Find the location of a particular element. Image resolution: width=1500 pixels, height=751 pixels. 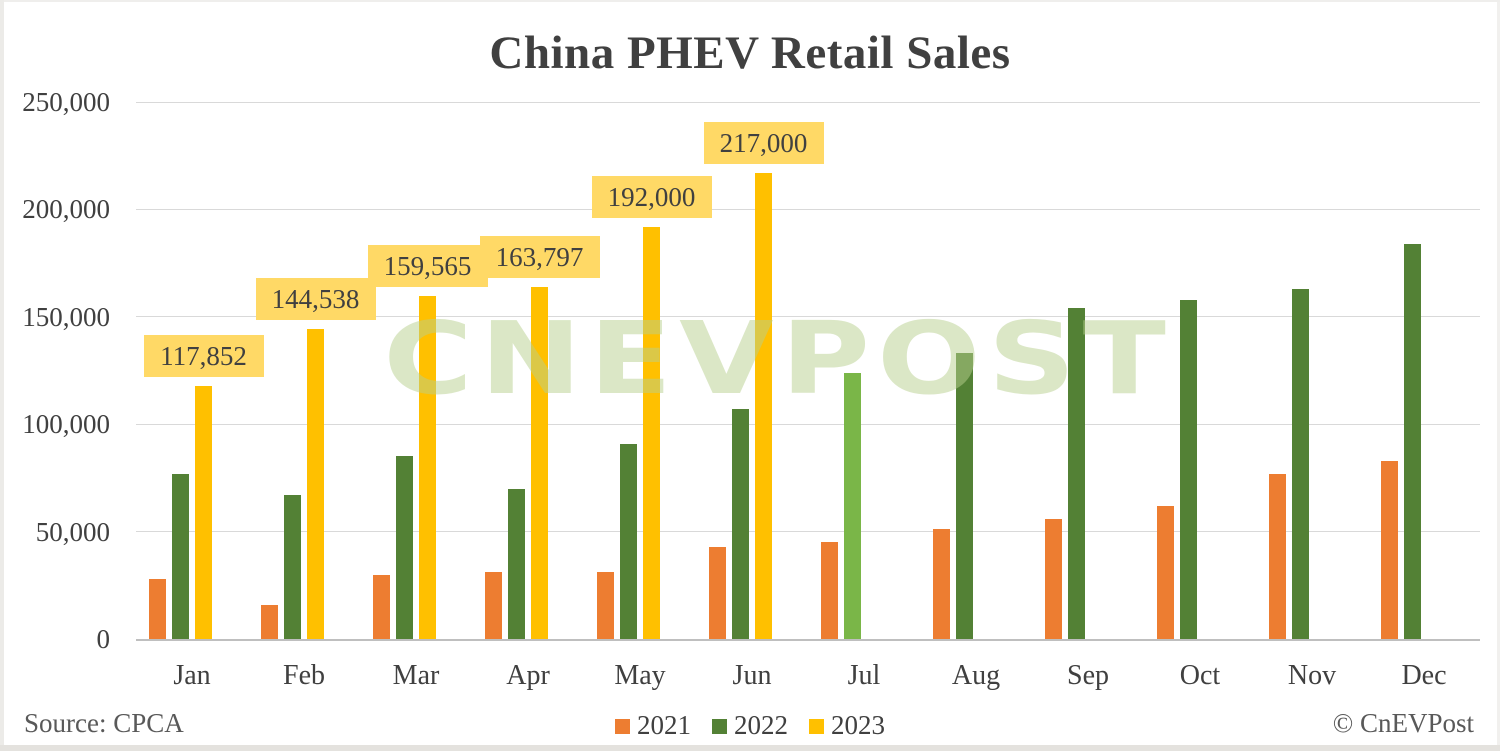

legend-label-2022: 2022 is located at coordinates (761, 725).